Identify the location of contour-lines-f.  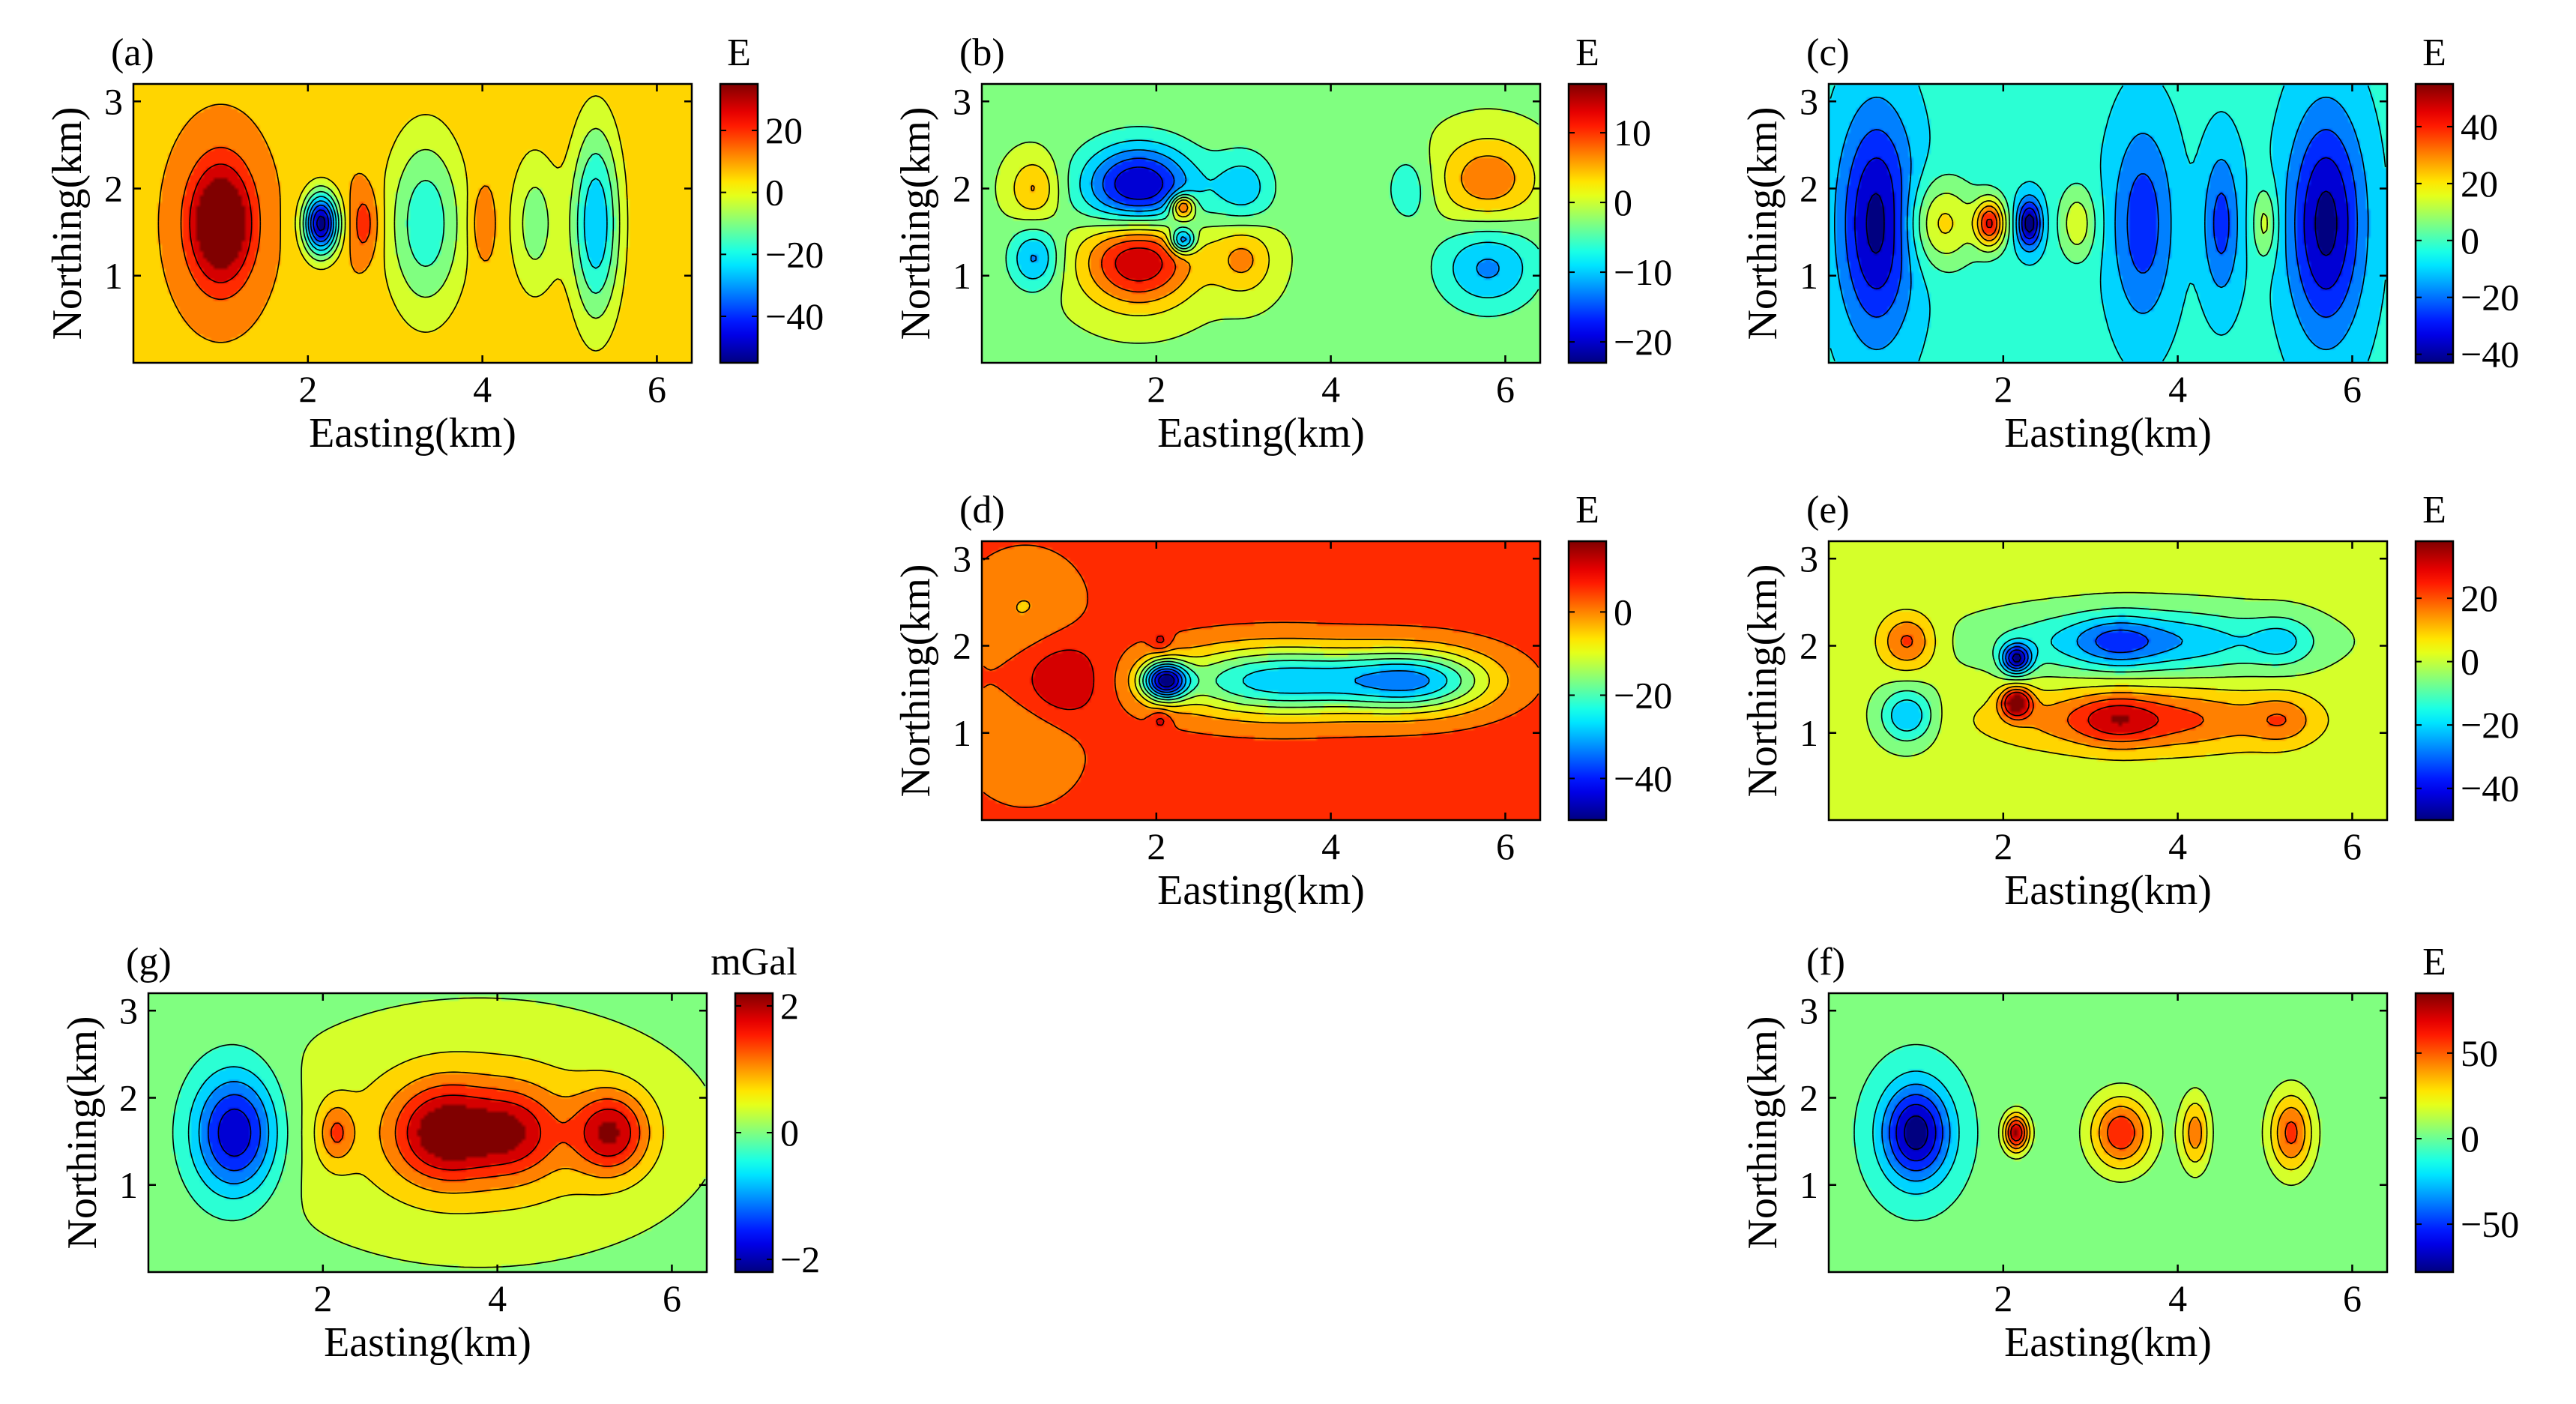
(2087, 1132).